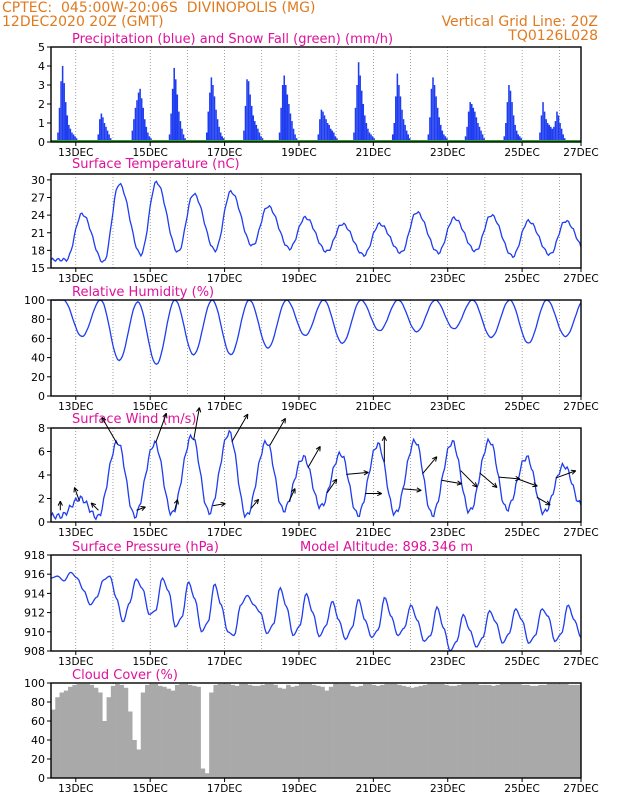  What do you see at coordinates (580, 662) in the screenshot?
I see `x-tick-label: 27DEC` at bounding box center [580, 662].